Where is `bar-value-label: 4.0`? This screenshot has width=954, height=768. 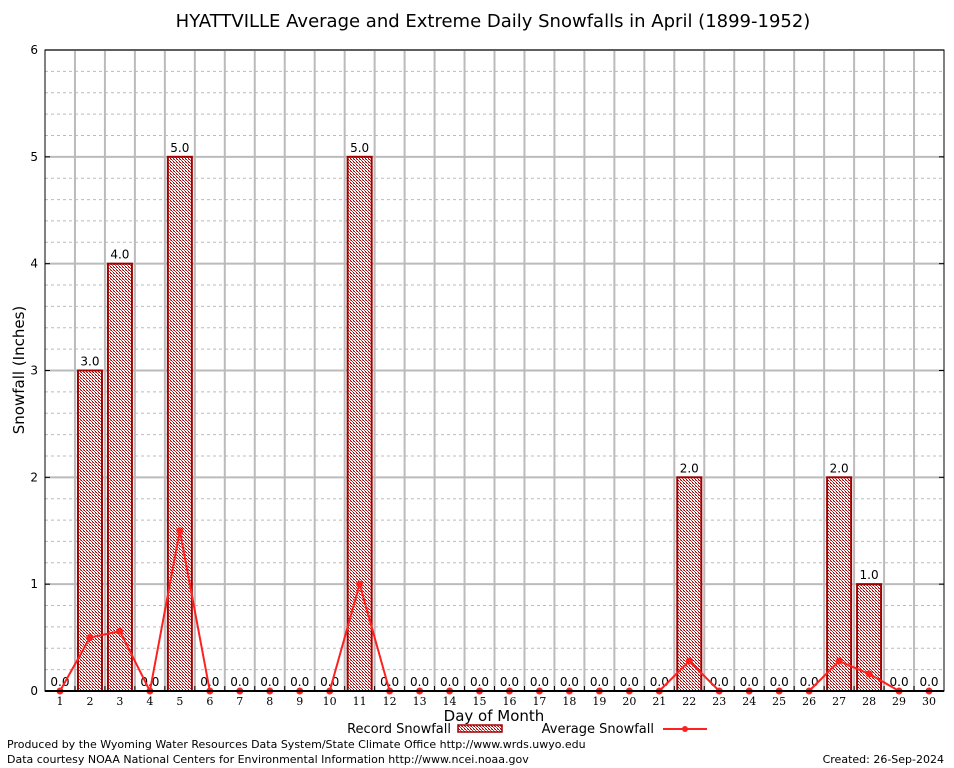 bar-value-label: 4.0 is located at coordinates (119, 255).